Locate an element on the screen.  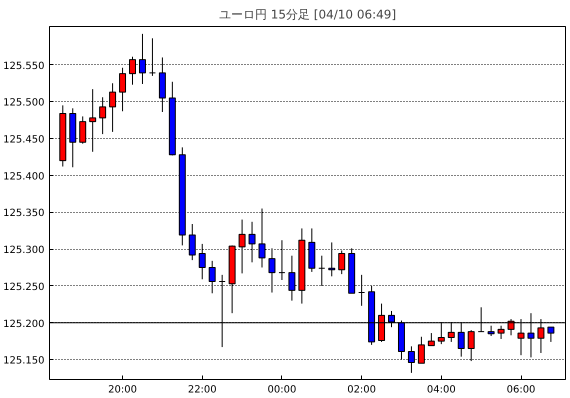
y-tick-label: 125.550 is located at coordinates (24, 66).